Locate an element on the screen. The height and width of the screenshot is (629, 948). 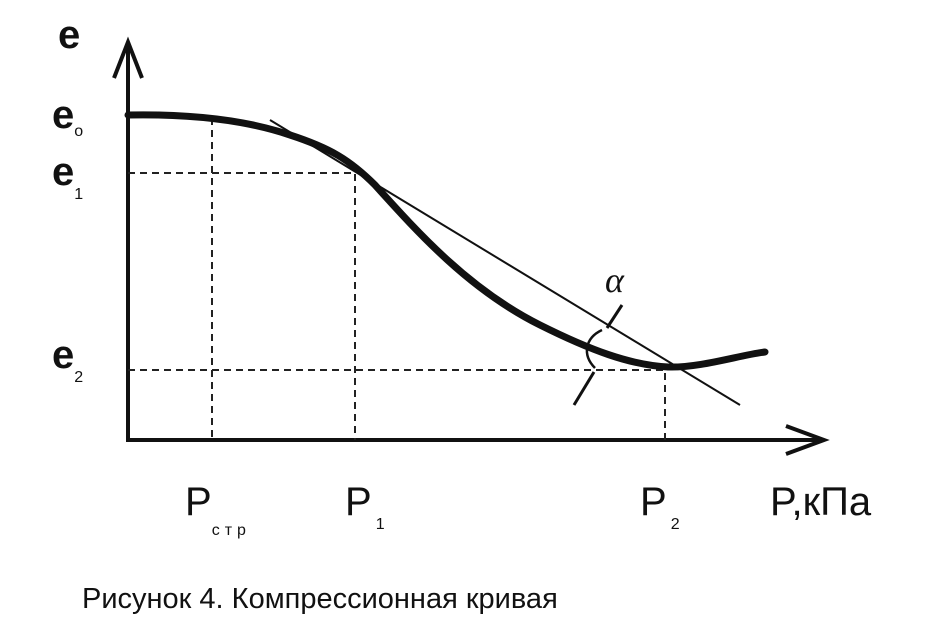
x-mark-sub: 2 is located at coordinates (675, 524).